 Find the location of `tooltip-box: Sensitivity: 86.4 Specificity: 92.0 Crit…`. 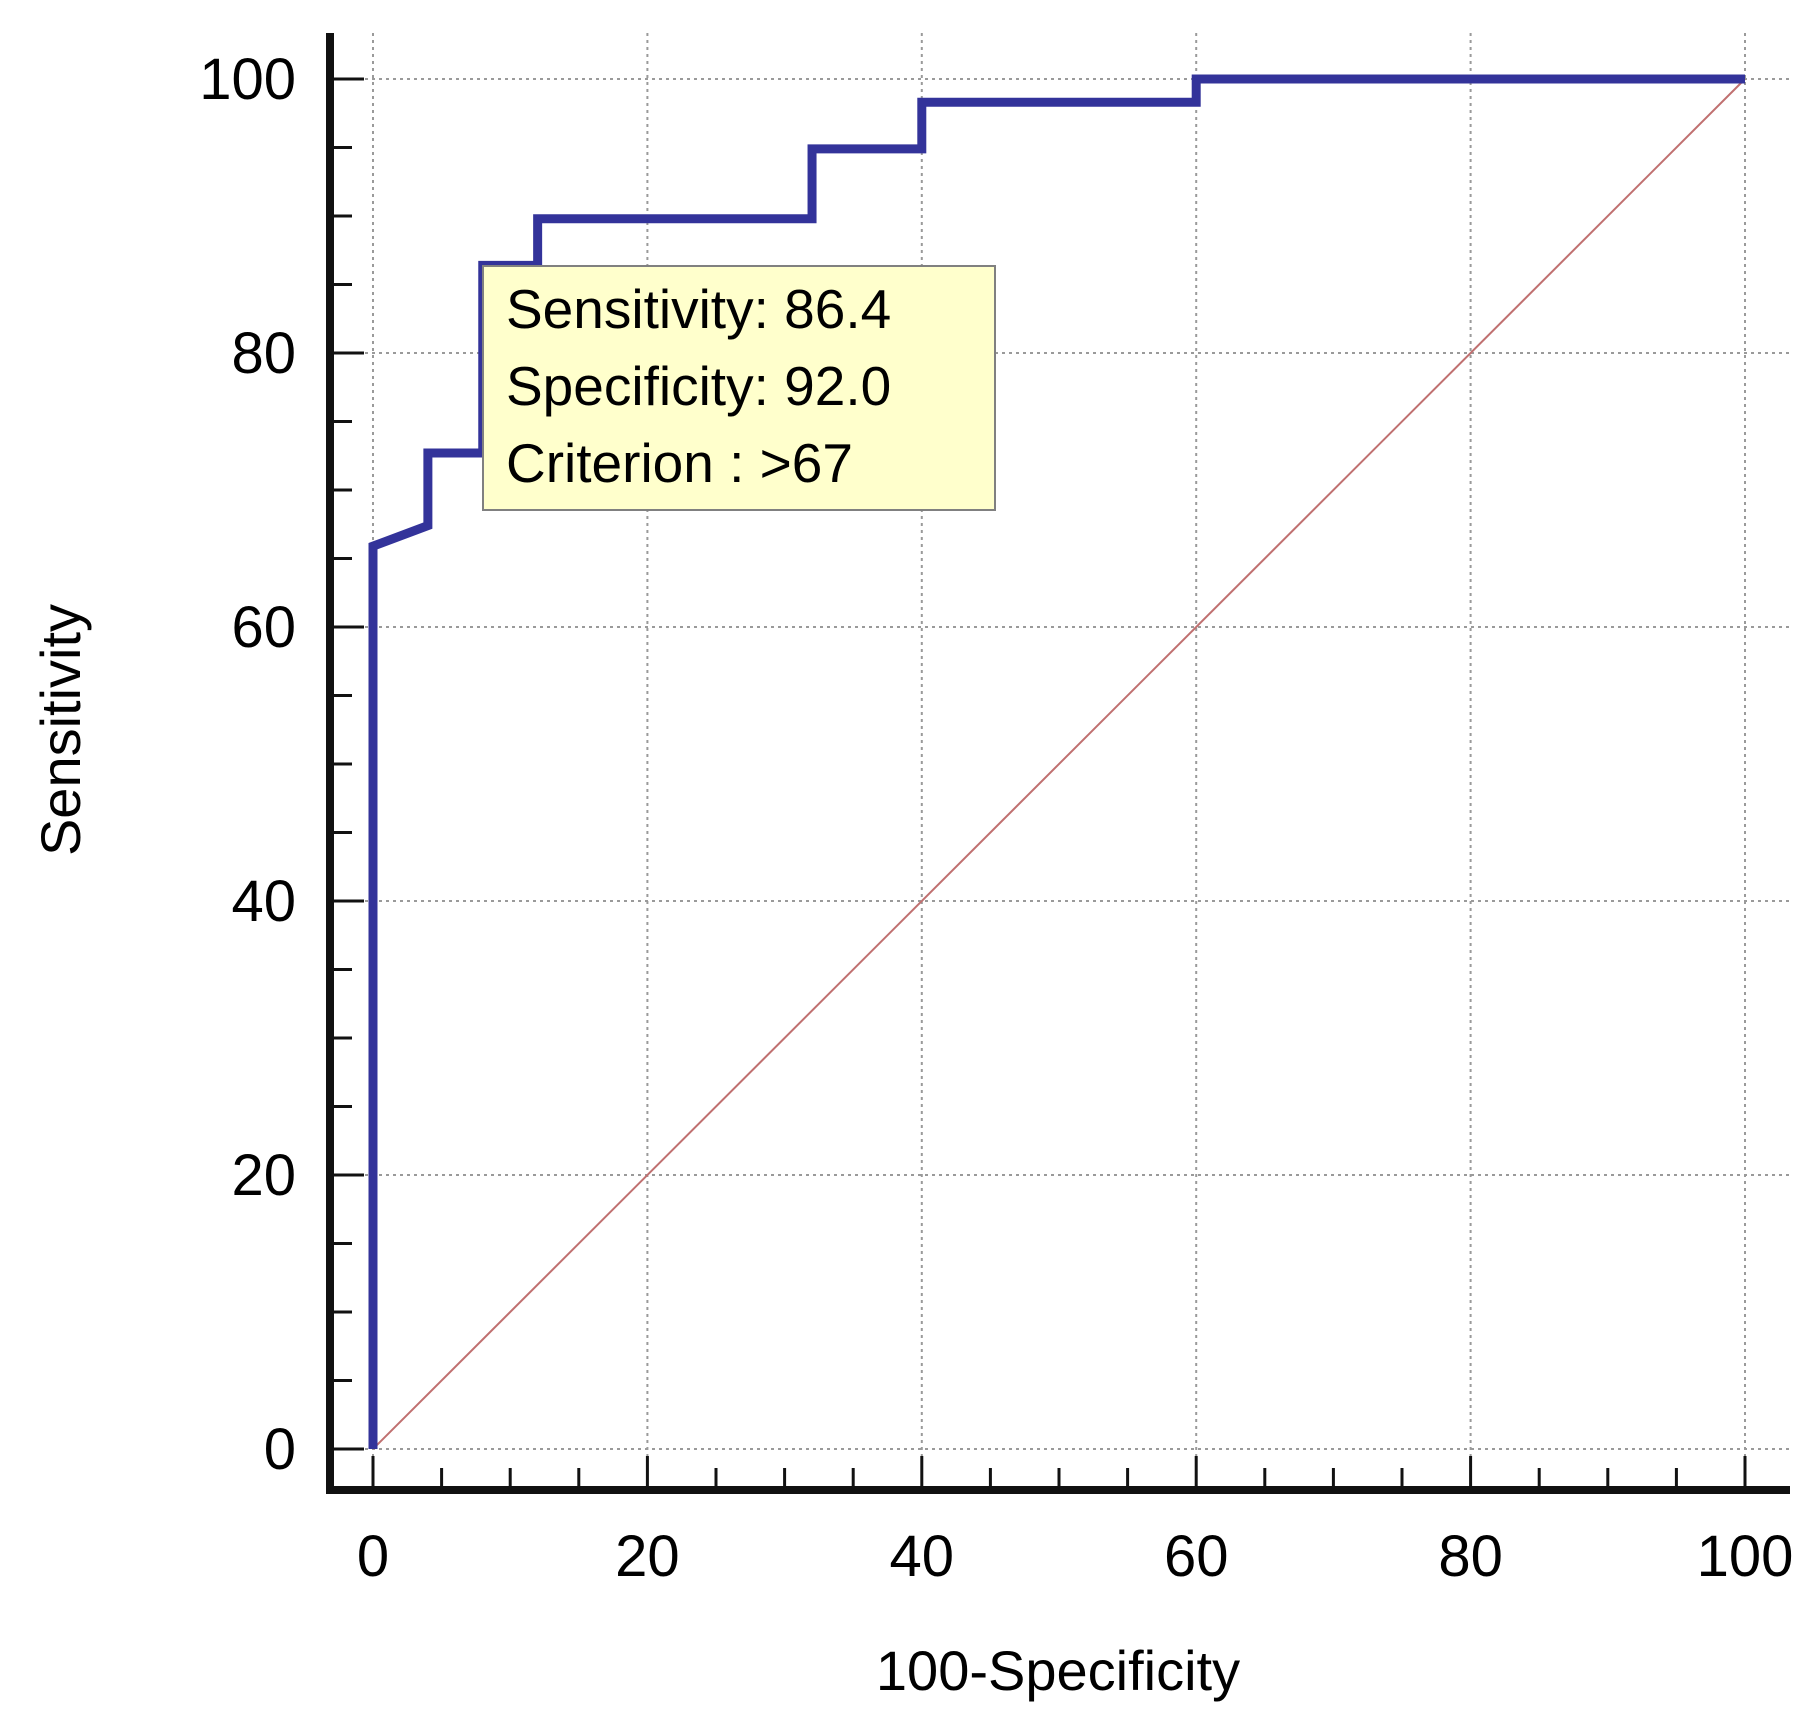

tooltip-box: Sensitivity: 86.4 Specificity: 92.0 Crit… is located at coordinates (739, 388).